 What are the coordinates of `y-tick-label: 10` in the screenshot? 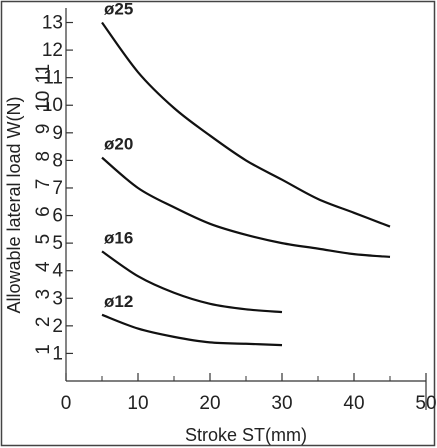 It's located at (52, 105).